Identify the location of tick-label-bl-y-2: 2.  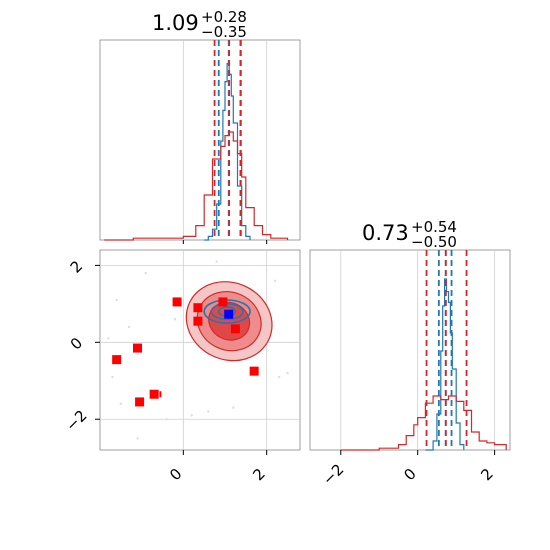
(76, 266).